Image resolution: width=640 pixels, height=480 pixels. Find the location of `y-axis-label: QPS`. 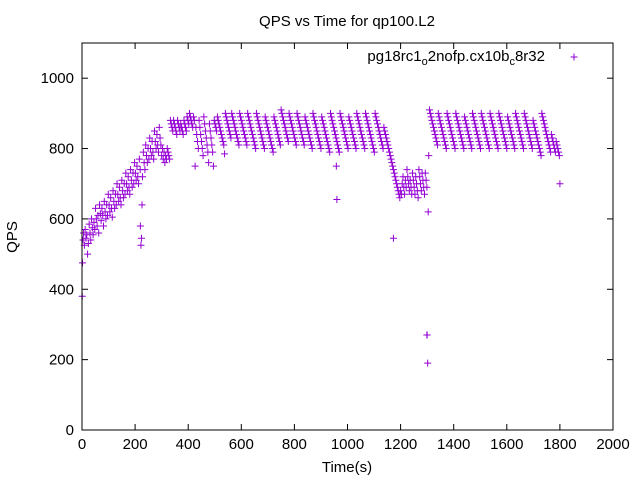

y-axis-label: QPS is located at coordinates (12, 237).